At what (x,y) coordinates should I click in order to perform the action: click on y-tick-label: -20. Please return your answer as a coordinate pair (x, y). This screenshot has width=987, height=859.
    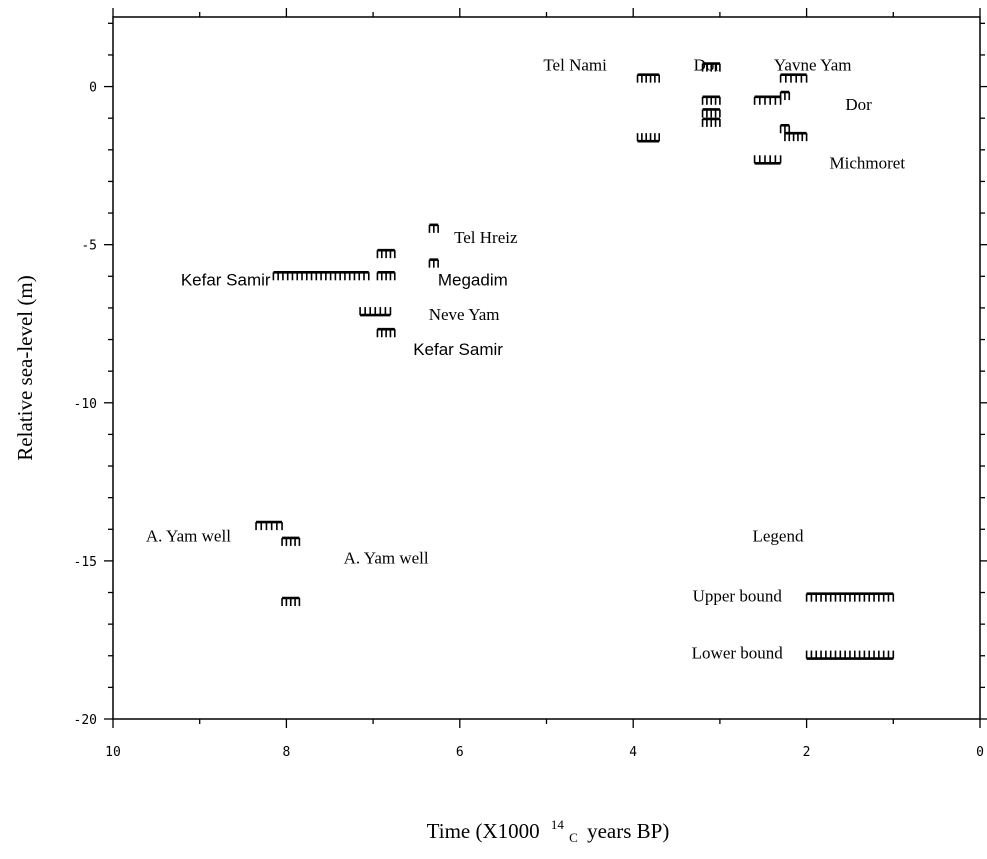
    Looking at the image, I should click on (85, 720).